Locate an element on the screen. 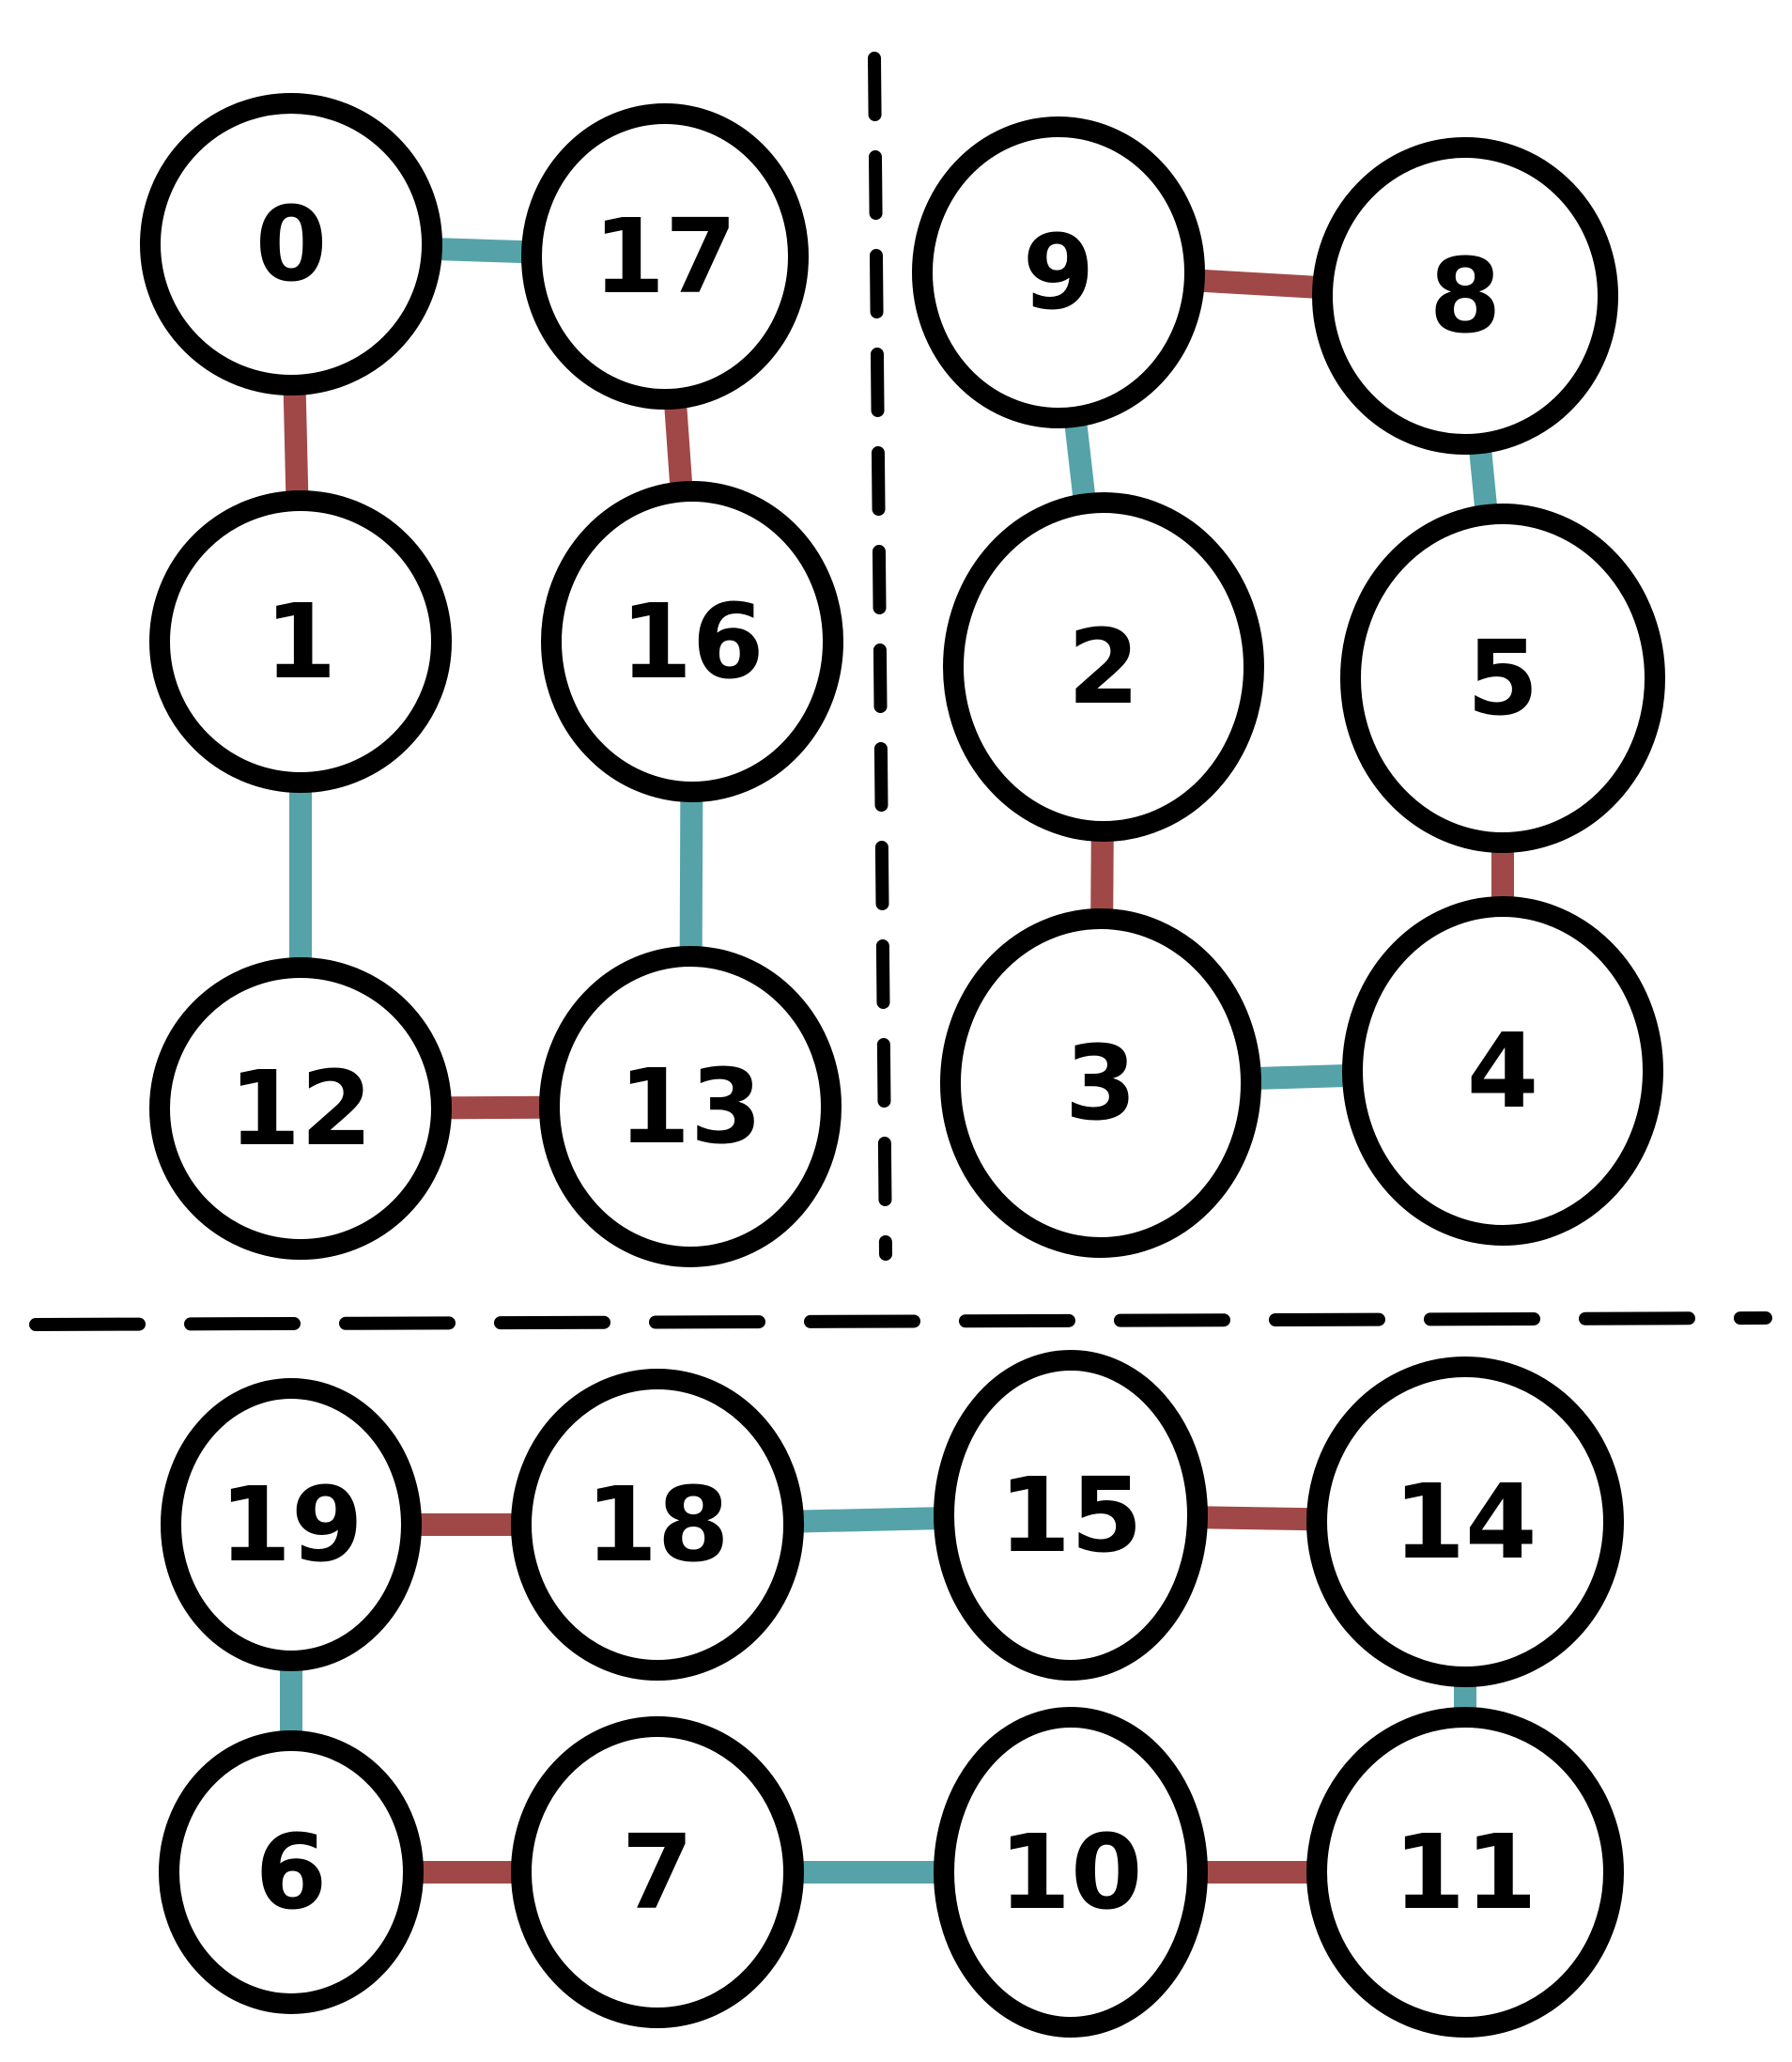 The width and height of the screenshot is (1792, 2062). node-12: 12 is located at coordinates (300, 1108).